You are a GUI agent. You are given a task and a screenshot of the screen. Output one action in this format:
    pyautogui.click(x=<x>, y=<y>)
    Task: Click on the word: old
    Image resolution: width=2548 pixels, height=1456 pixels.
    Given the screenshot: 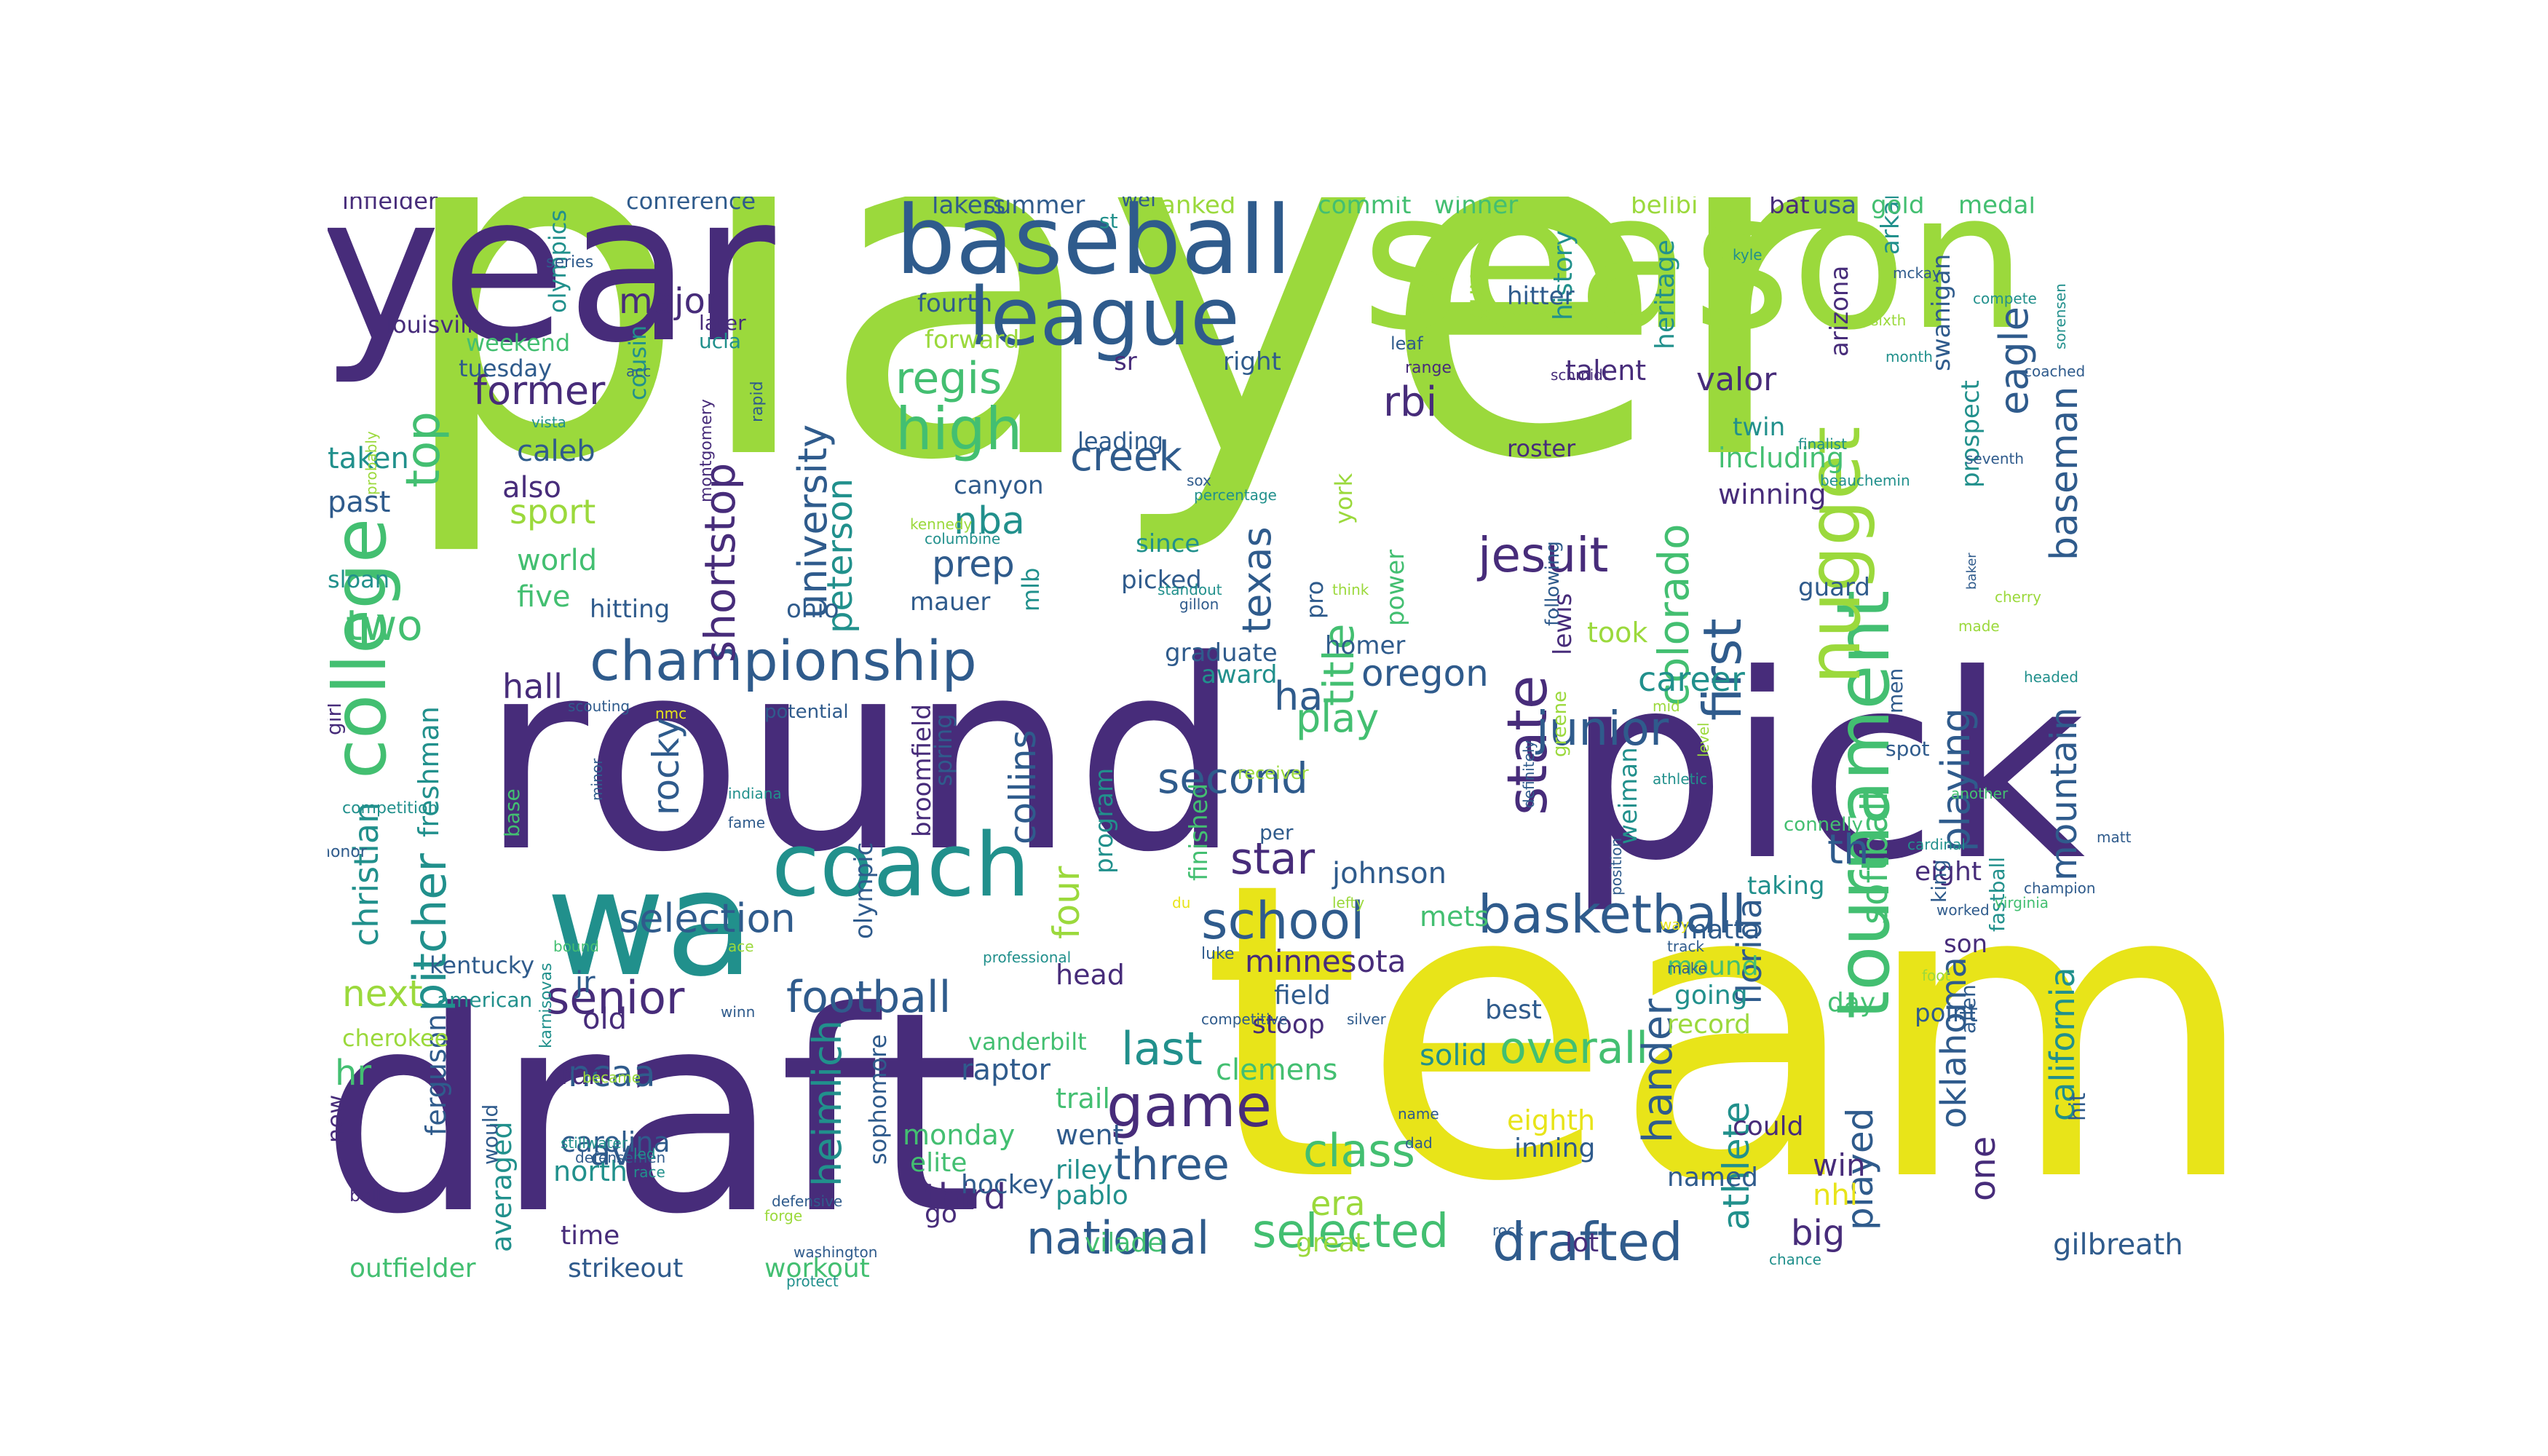 What is the action you would take?
    pyautogui.click(x=604, y=1019)
    